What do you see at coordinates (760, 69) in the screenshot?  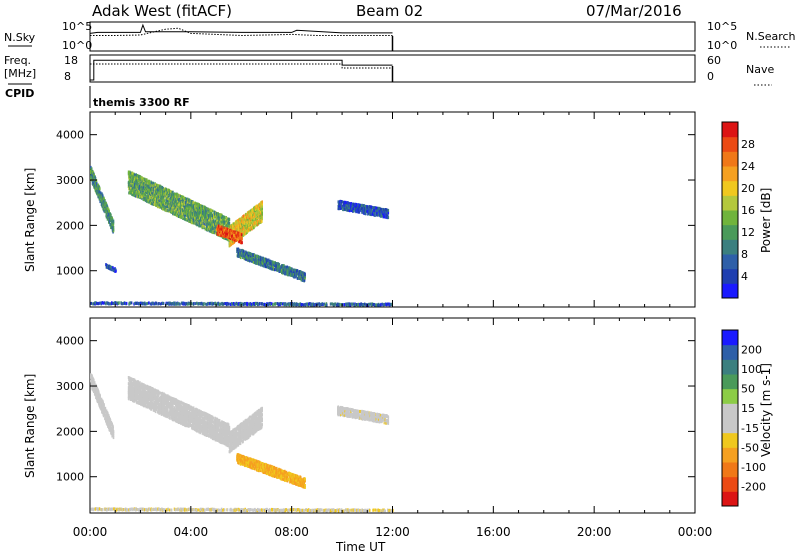 I see `nave-label: Nave` at bounding box center [760, 69].